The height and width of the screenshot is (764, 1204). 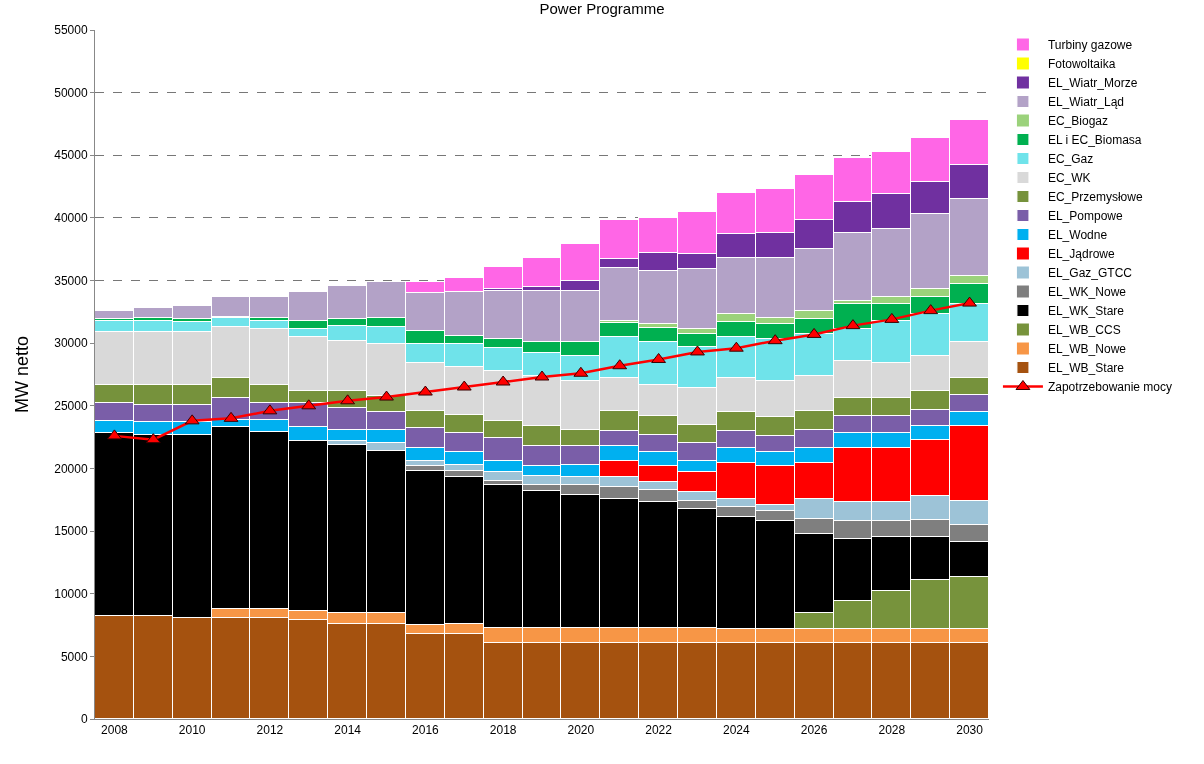 I want to click on x-tick-label: 2018, so click(x=503, y=730).